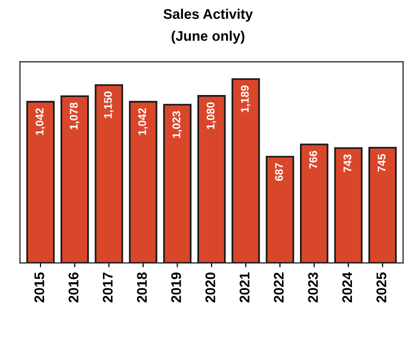 The width and height of the screenshot is (416, 338). What do you see at coordinates (109, 105) in the screenshot?
I see `data-label: 1,150` at bounding box center [109, 105].